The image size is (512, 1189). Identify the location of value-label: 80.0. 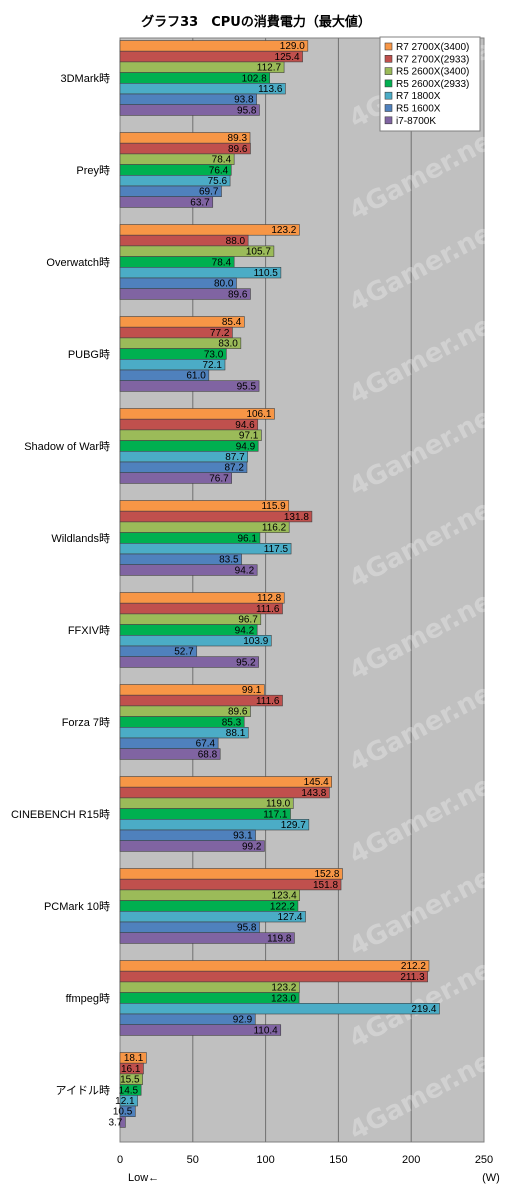
(224, 284).